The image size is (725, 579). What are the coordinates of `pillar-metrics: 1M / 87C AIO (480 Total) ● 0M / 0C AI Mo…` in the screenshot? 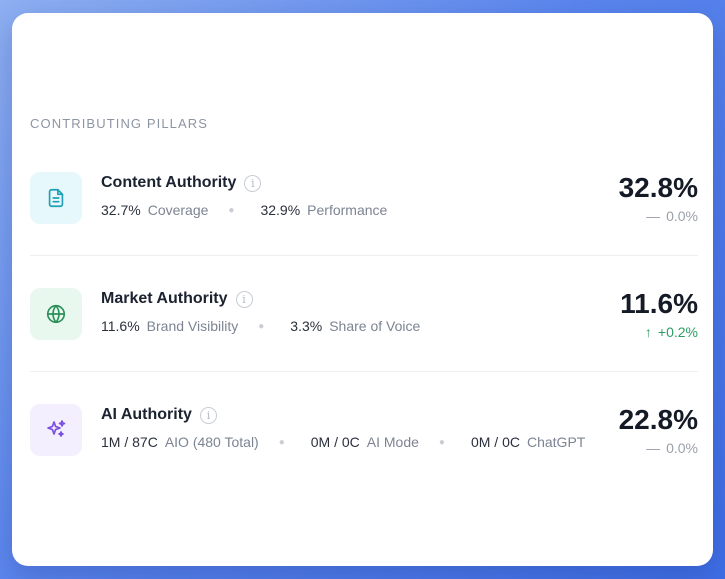 It's located at (343, 442).